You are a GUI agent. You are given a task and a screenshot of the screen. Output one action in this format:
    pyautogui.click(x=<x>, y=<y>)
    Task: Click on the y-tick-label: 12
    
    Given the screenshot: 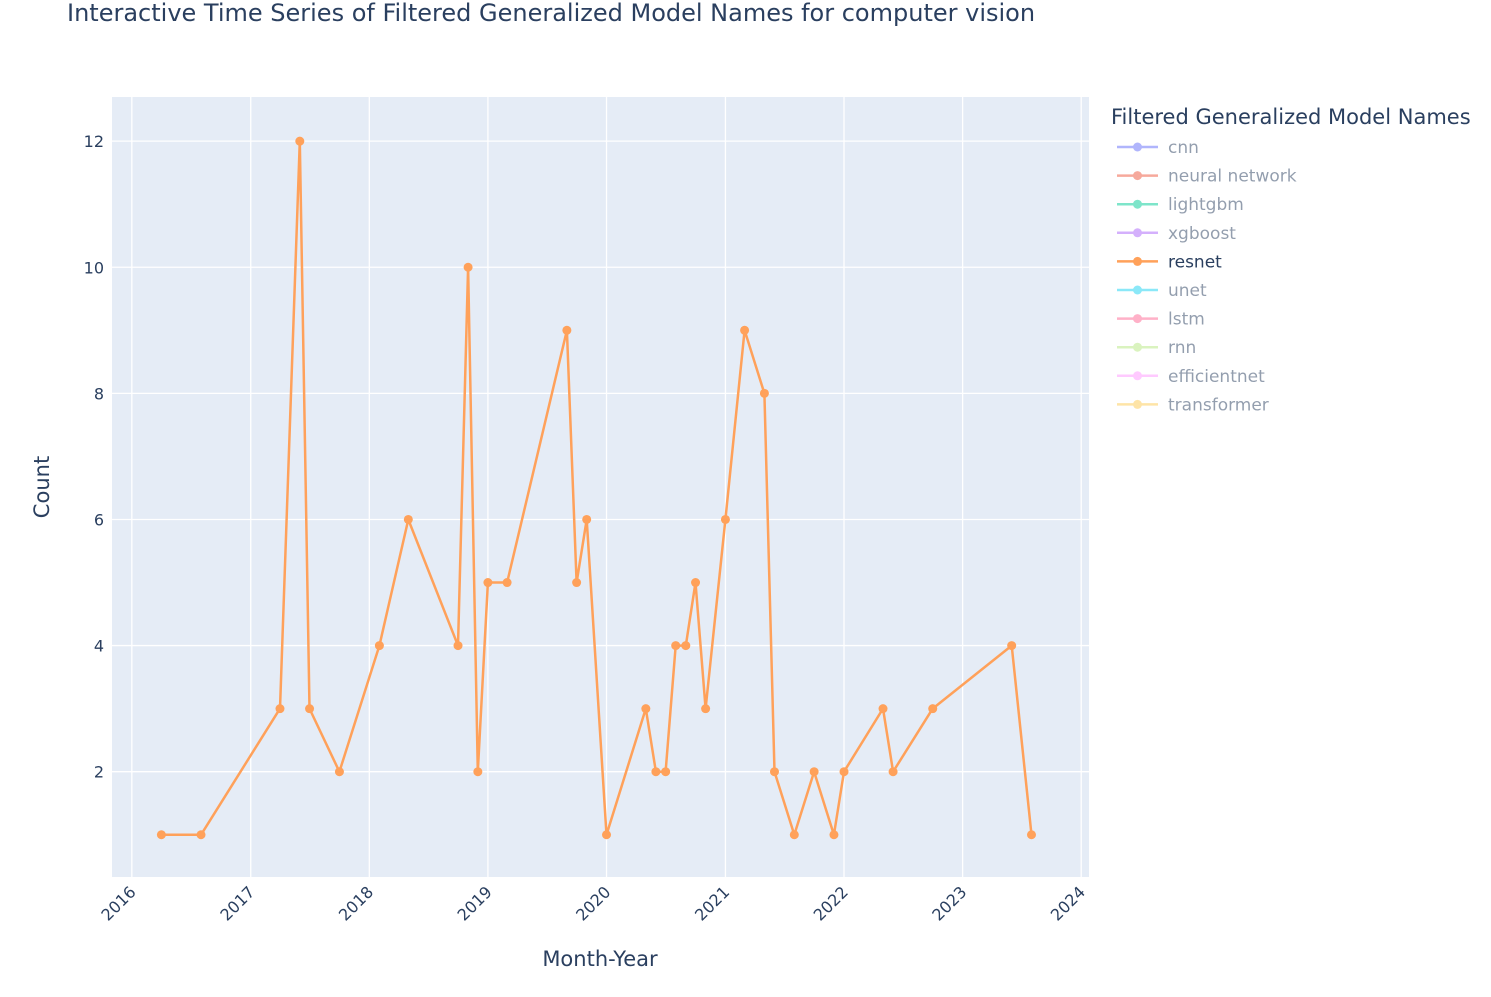 What is the action you would take?
    pyautogui.click(x=94, y=141)
    